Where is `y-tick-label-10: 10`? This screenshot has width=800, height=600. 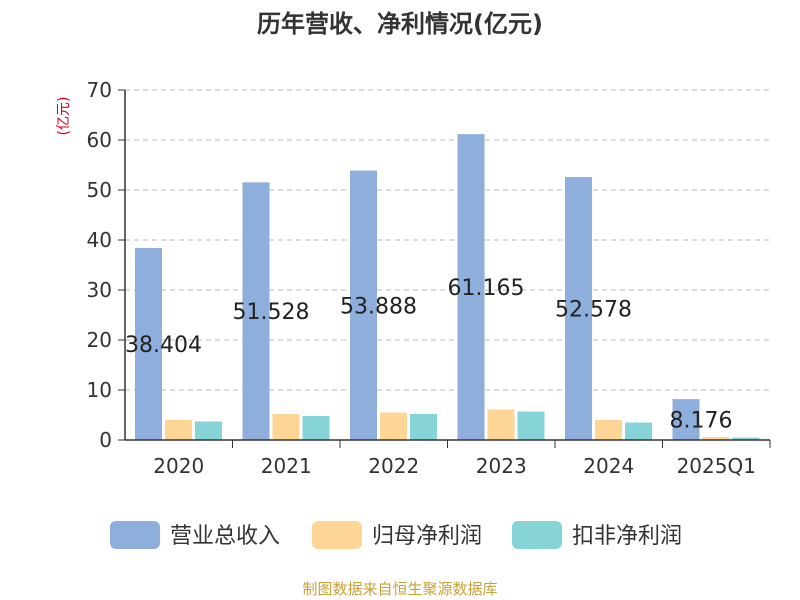
y-tick-label-10: 10 is located at coordinates (99, 390).